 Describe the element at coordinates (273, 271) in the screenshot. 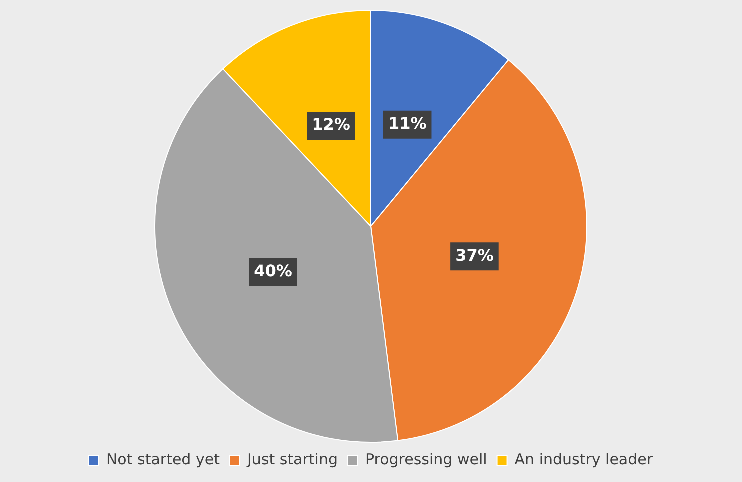

I see `data-label: 40%` at that location.